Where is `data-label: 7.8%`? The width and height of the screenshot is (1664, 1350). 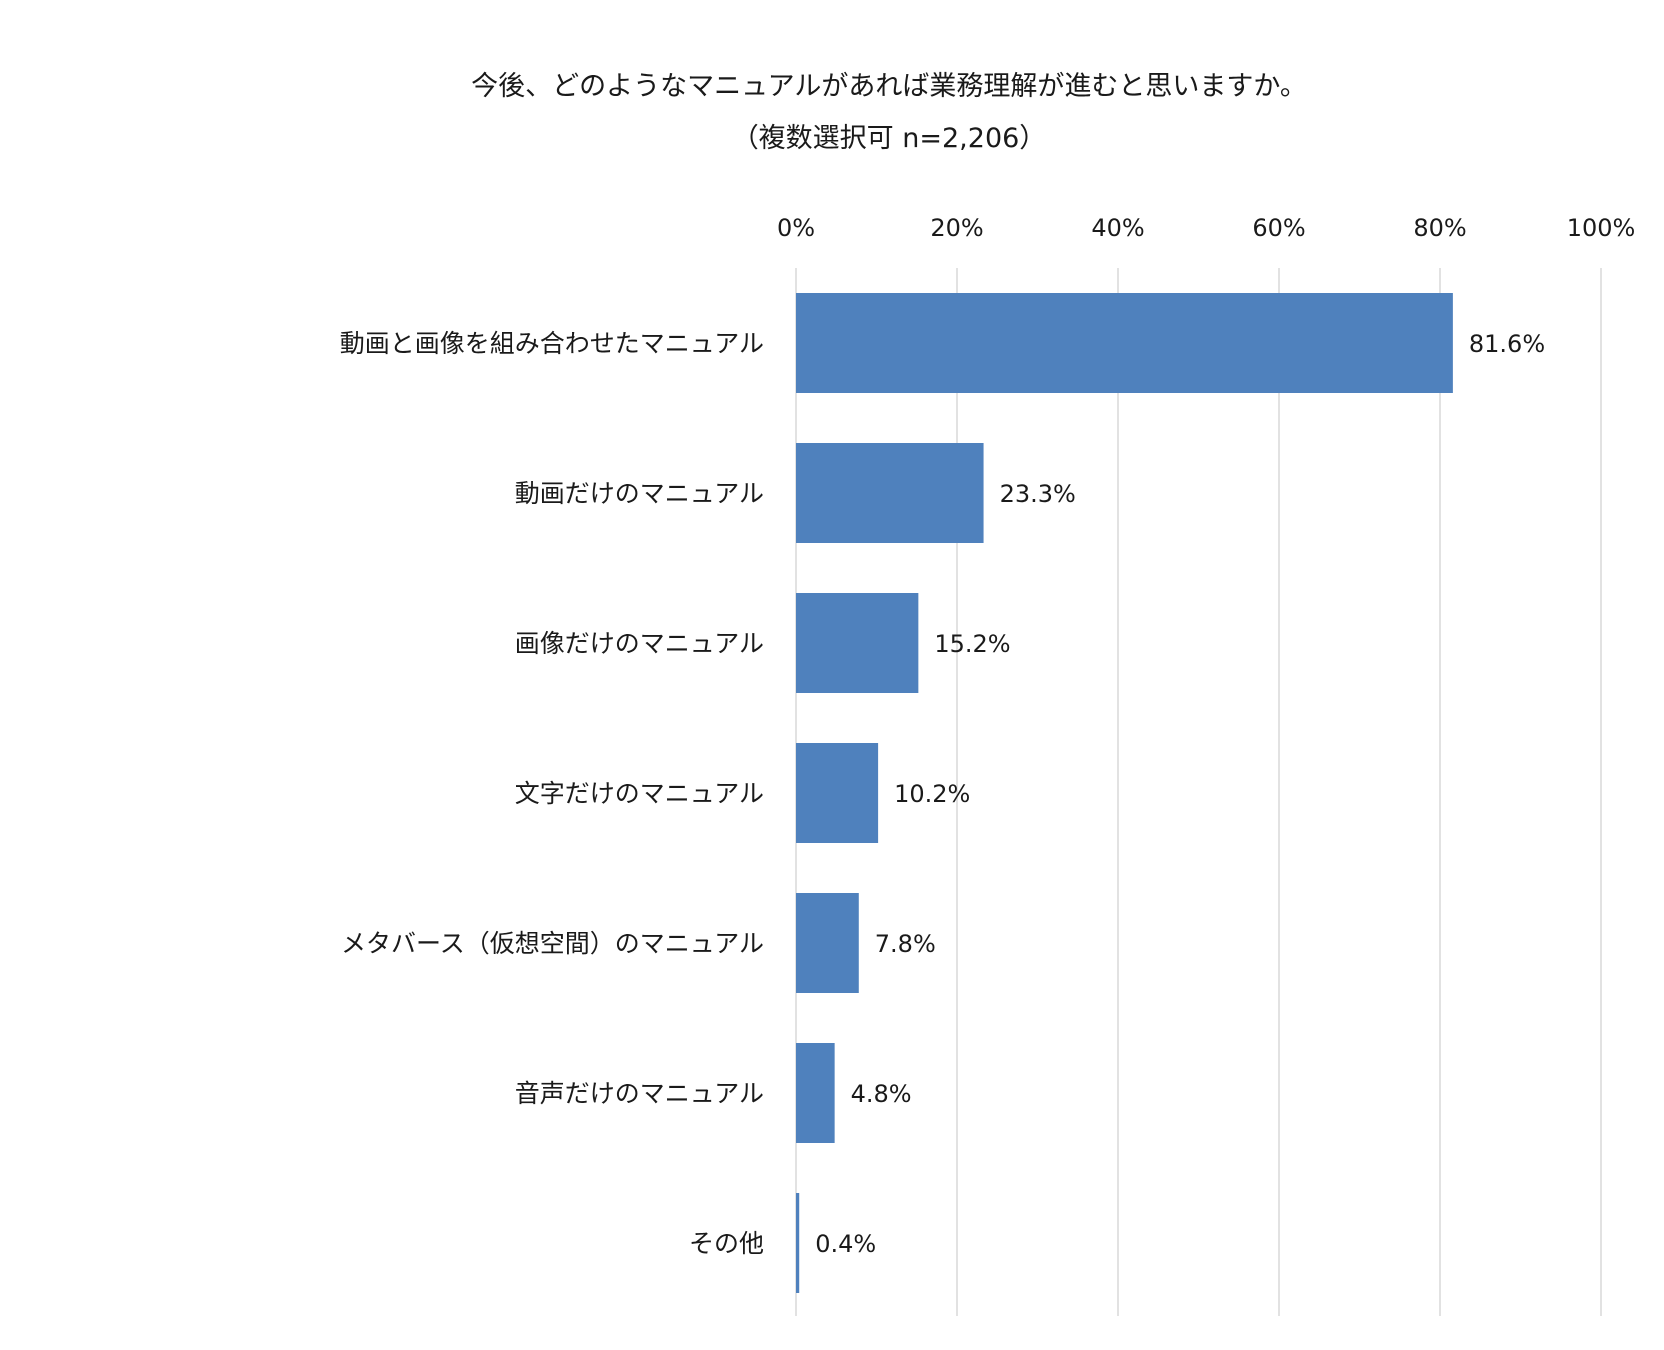 data-label: 7.8% is located at coordinates (905, 944).